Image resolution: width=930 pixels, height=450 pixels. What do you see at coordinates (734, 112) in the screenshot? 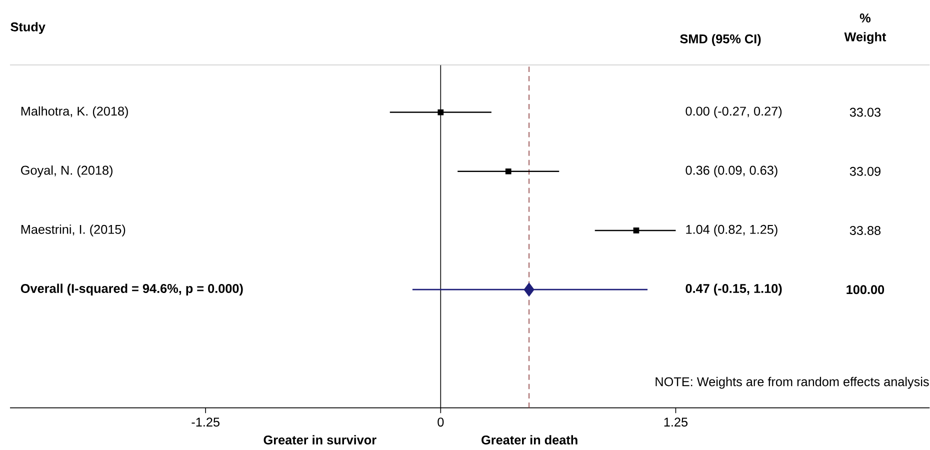
I see `annotation: 0.00 (-0.27, 0.27)` at bounding box center [734, 112].